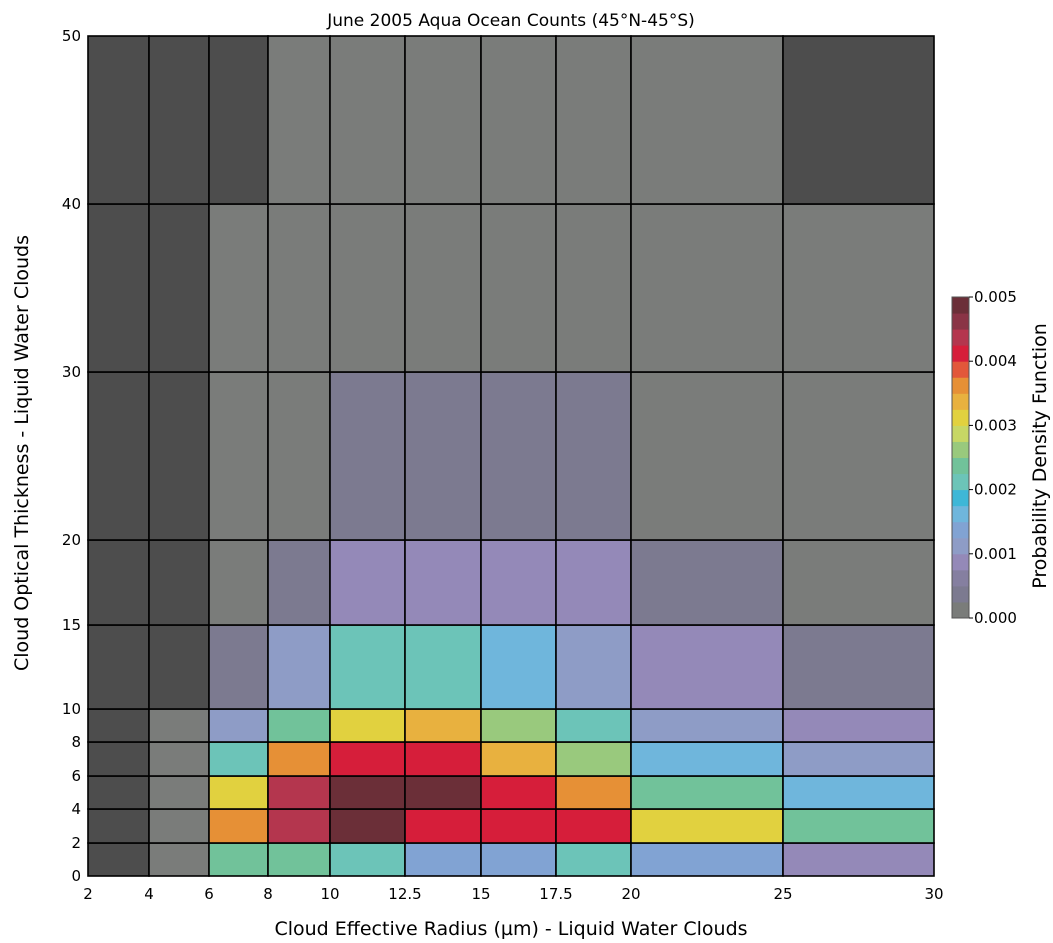 The width and height of the screenshot is (1053, 943). I want to click on y-tick-label: 0, so click(76, 876).